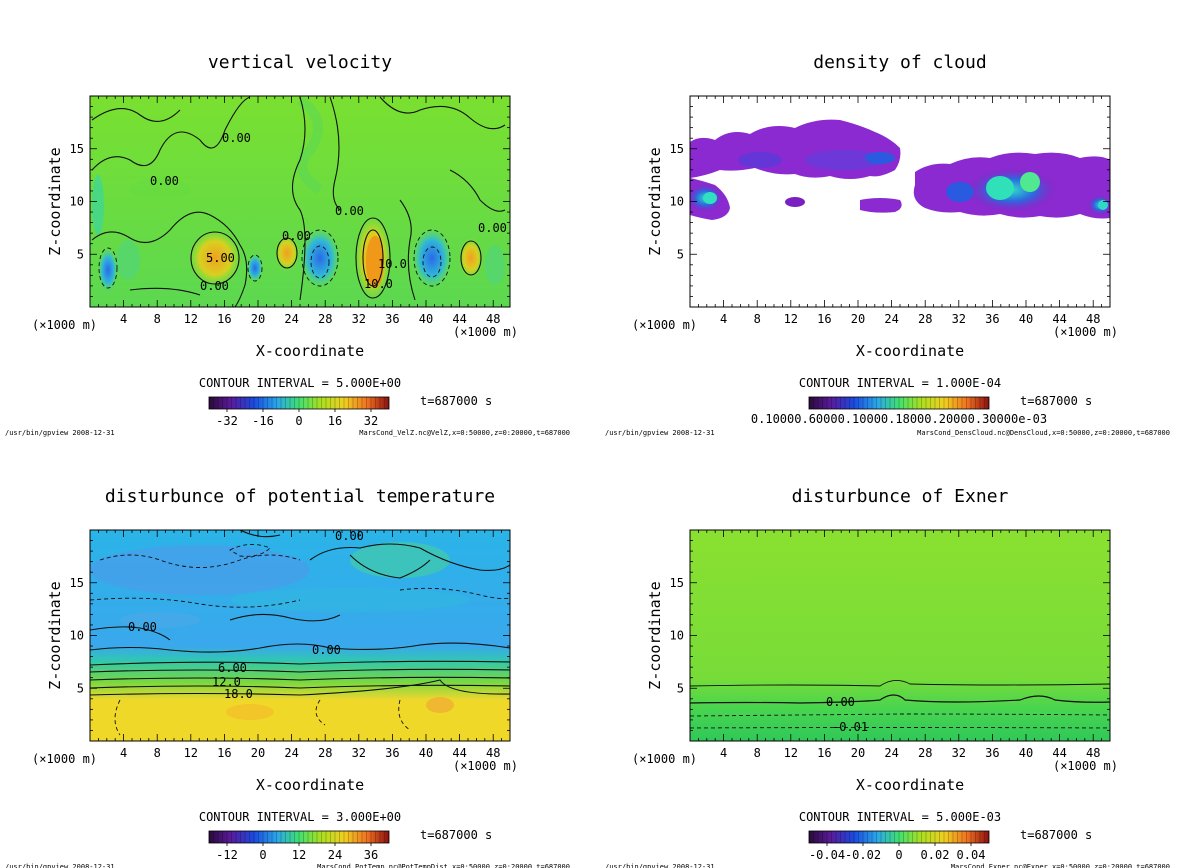  I want to click on contour-label: -0.01, so click(850, 727).